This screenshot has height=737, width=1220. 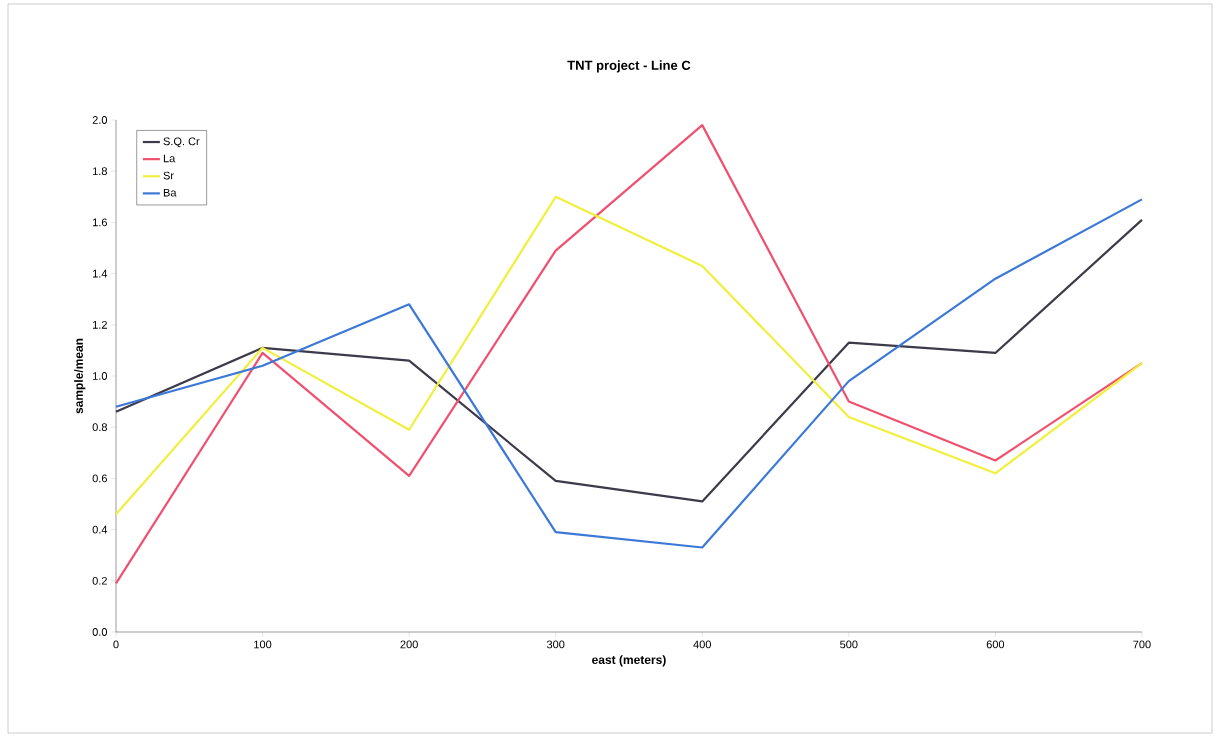 I want to click on x-tick-label: 0, so click(x=116, y=644).